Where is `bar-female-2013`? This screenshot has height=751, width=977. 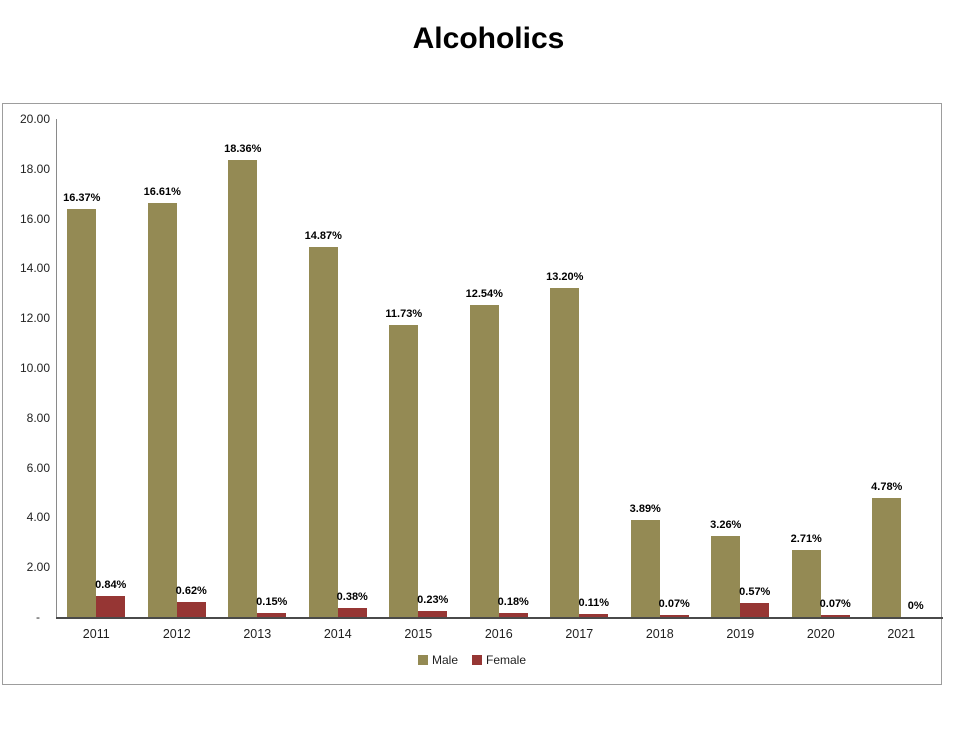
bar-female-2013 is located at coordinates (272, 615).